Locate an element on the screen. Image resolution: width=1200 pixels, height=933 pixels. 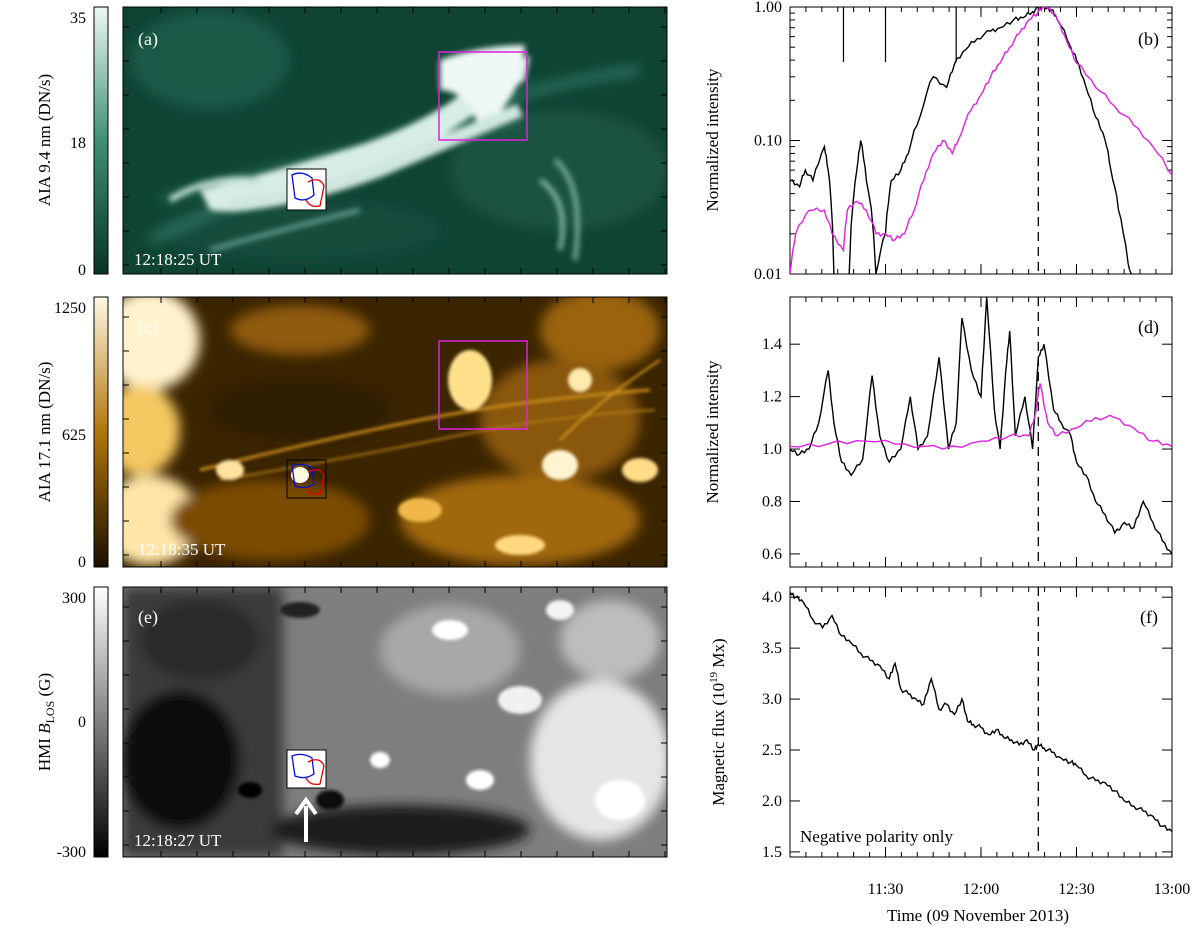
panel-e-image is located at coordinates (395, 722).